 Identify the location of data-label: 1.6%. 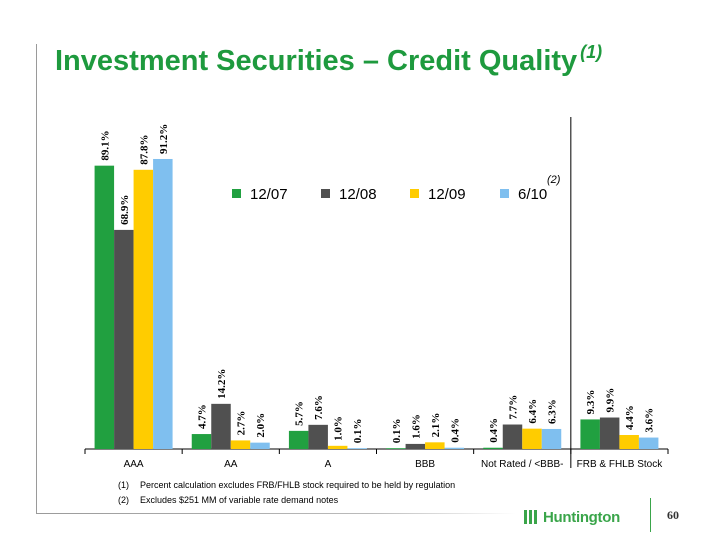
(416, 426).